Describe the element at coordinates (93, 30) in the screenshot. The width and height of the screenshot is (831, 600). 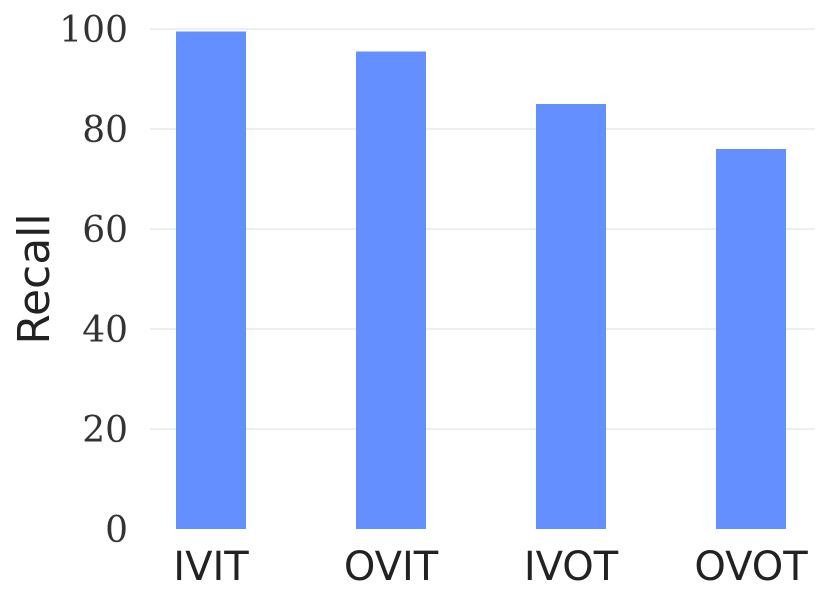
I see `y-tick-label: 100` at that location.